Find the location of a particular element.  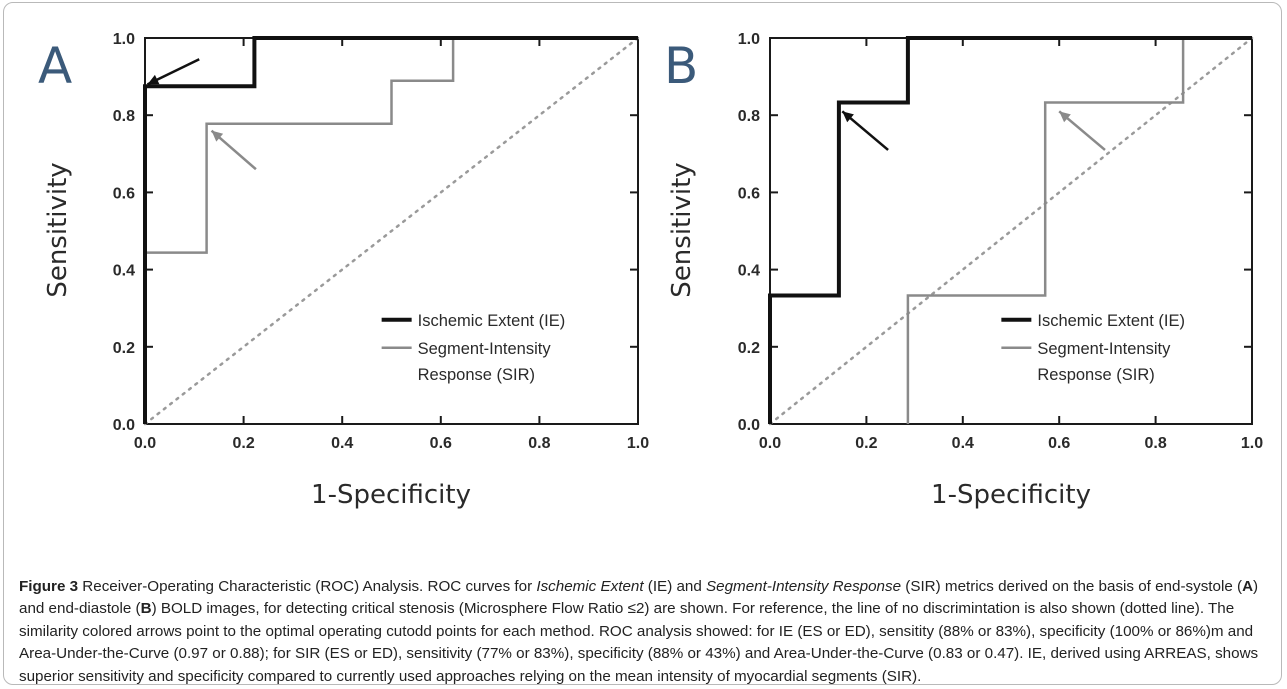

panel-letter: A is located at coordinates (55, 66).